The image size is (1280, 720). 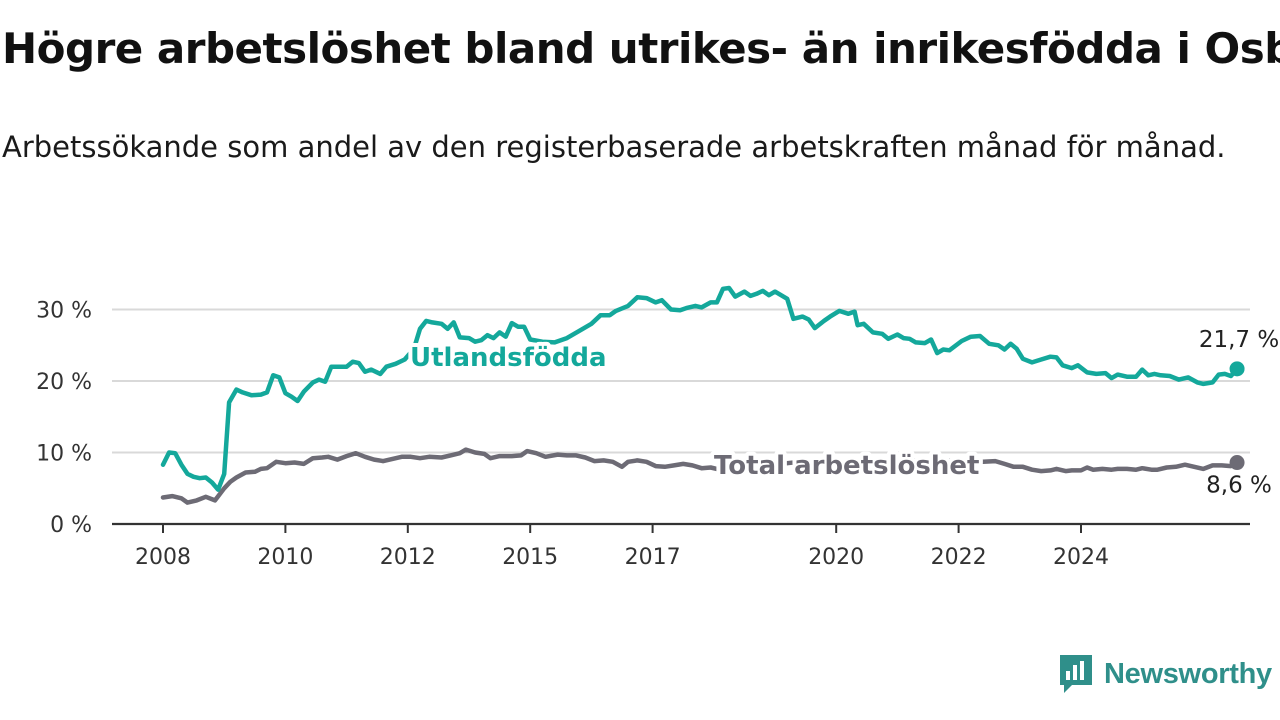 I want to click on x-tick-label: 2010, so click(x=285, y=557).